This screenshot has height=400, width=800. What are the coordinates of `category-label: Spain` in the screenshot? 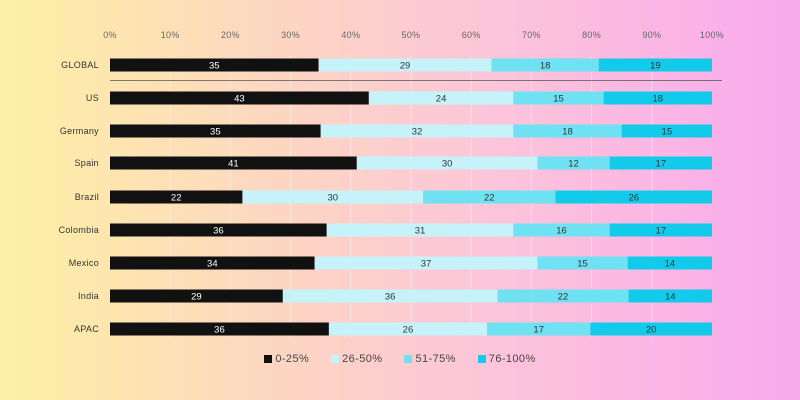 It's located at (86, 163).